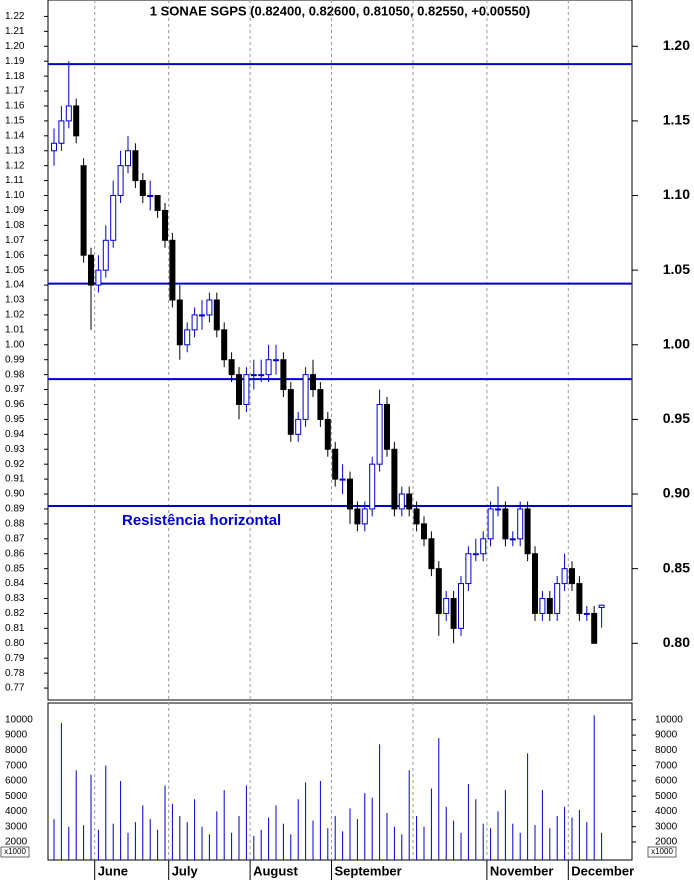 This screenshot has height=880, width=694. Describe the element at coordinates (676, 567) in the screenshot. I see `y2-tick-label: 0.85` at that location.